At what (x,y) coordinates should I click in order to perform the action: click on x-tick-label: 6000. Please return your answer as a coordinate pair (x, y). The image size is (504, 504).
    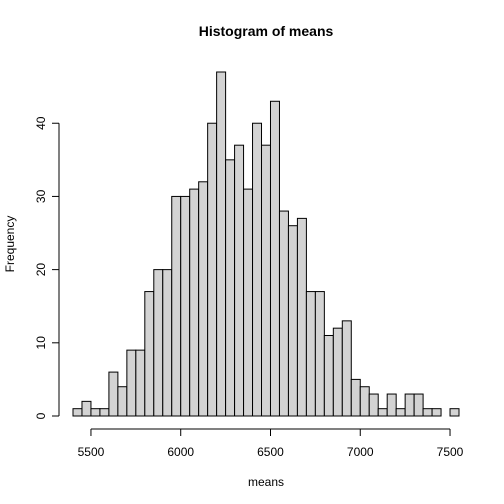
    Looking at the image, I should click on (180, 452).